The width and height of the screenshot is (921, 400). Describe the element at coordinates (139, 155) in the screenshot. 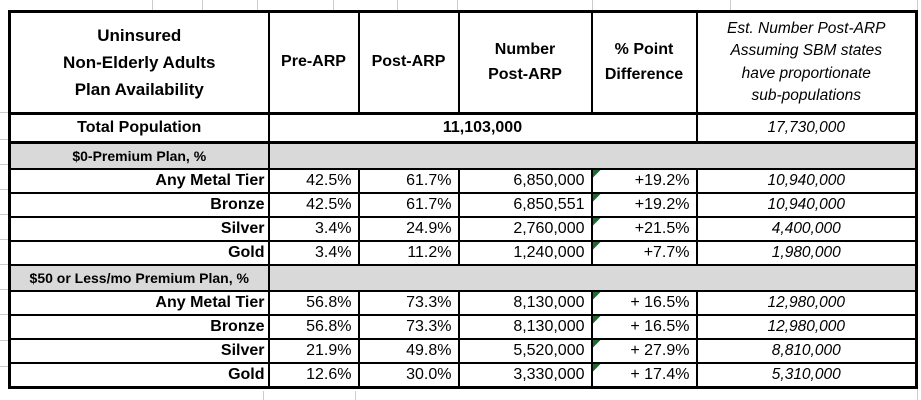

I see `cell-band-label: $0-Premium Plan, %` at that location.